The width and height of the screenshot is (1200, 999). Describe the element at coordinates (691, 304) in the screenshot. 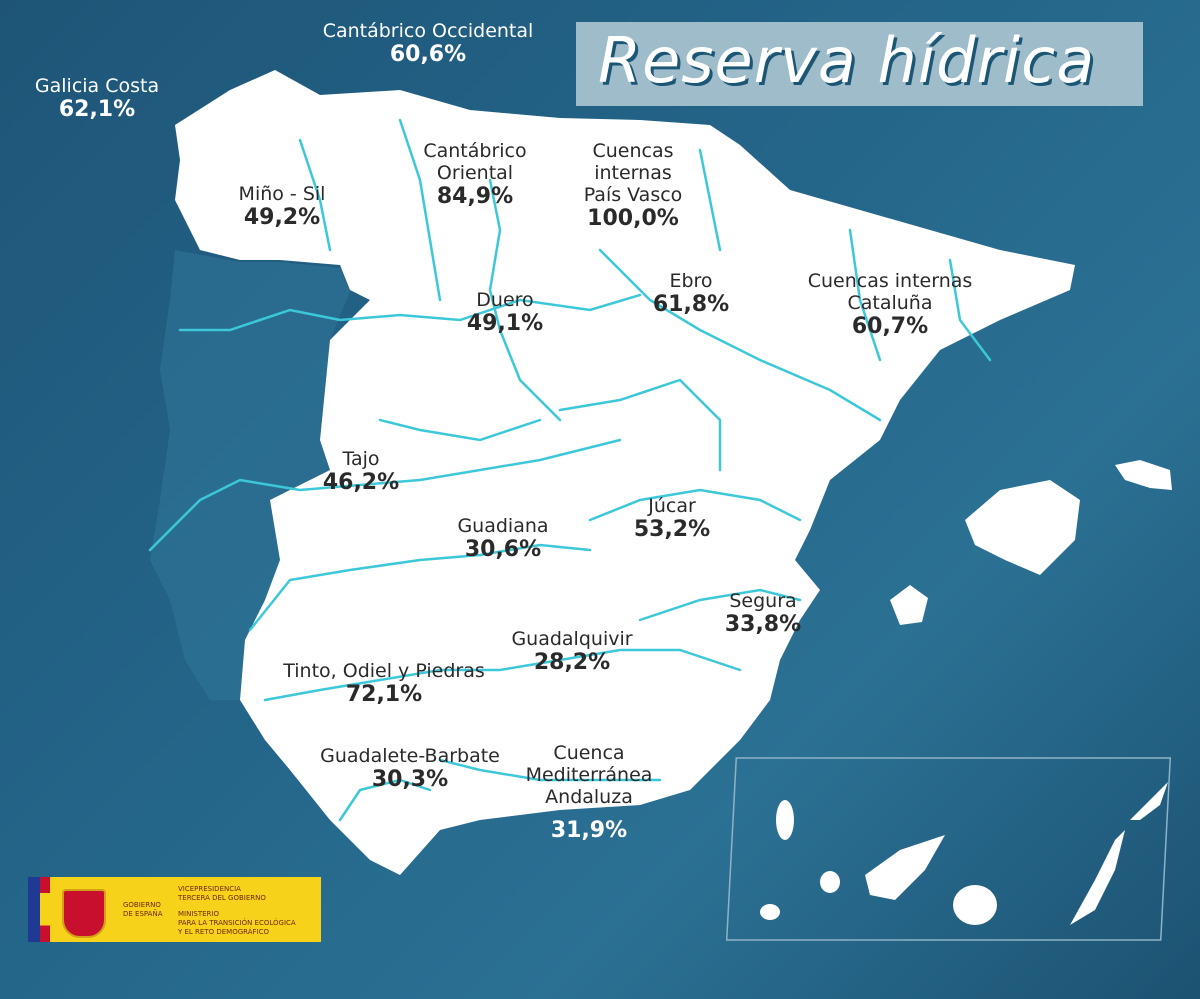

I see `basin-value: 61,8%` at that location.